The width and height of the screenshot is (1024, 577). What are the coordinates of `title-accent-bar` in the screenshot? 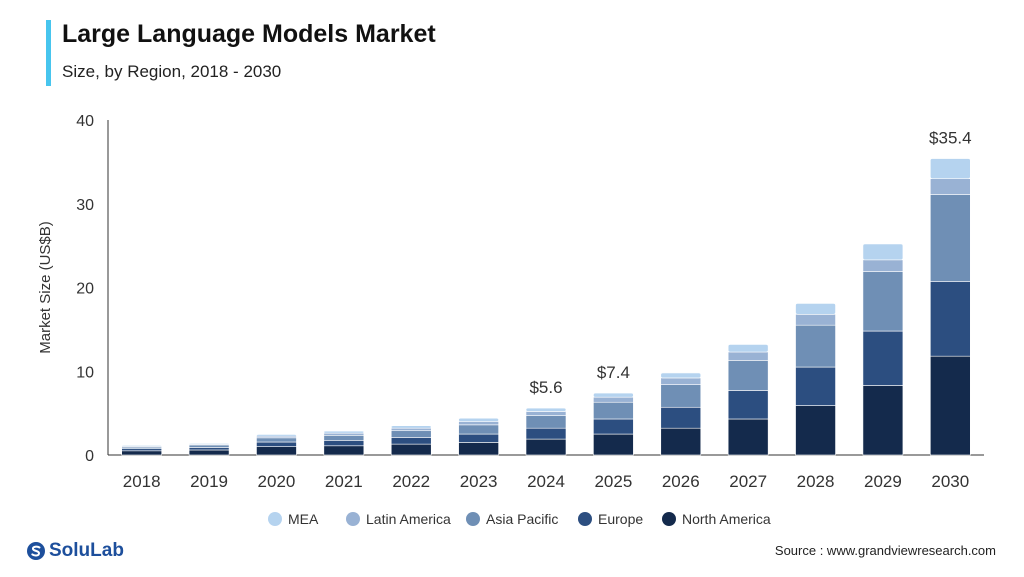 It's located at (48, 53).